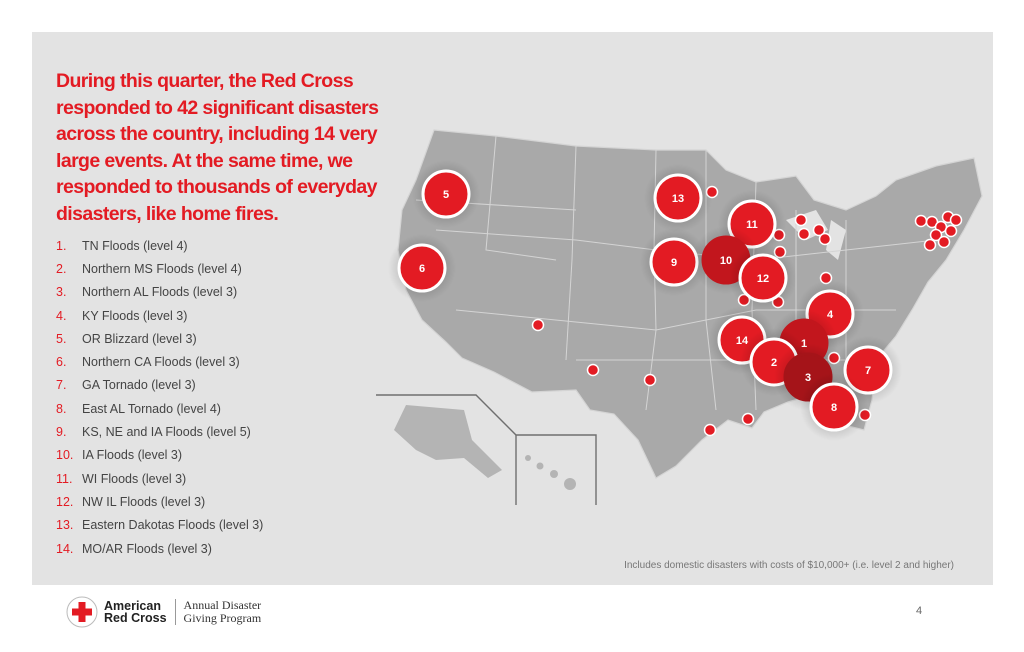  I want to click on list-item: 13. Eastern Dakotas Floods (level 3), so click(159, 525).